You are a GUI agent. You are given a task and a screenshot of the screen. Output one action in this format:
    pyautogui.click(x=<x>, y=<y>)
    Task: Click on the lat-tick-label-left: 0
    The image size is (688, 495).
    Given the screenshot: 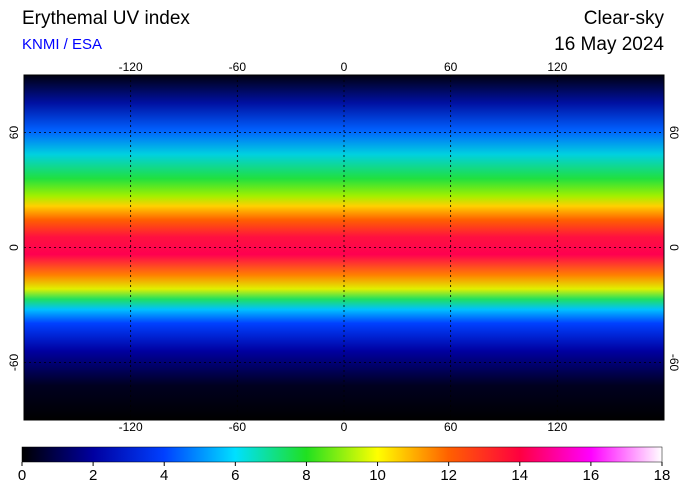 What is the action you would take?
    pyautogui.click(x=14, y=247)
    